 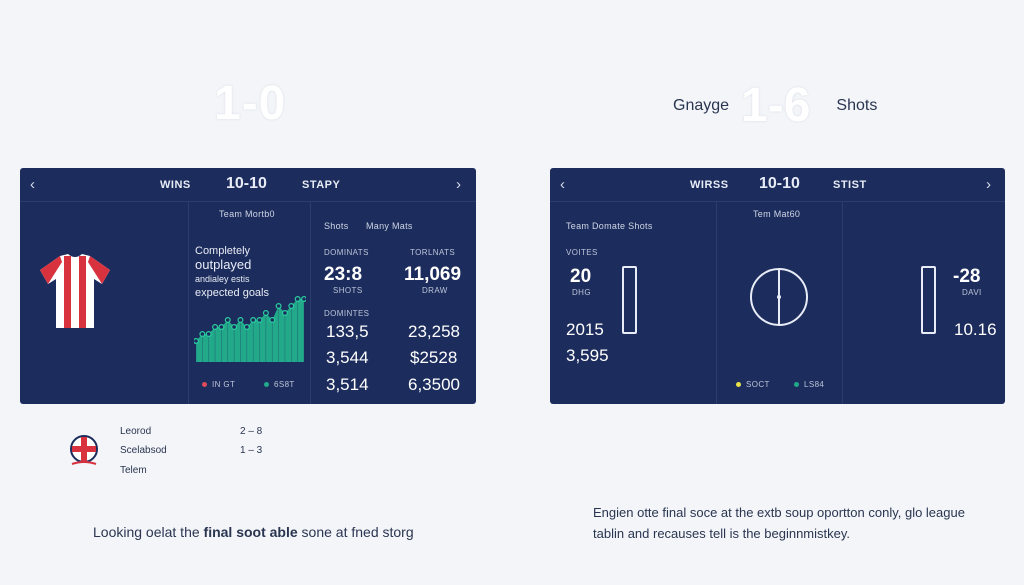 I want to click on stats-header-shots: Shots, so click(x=336, y=226).